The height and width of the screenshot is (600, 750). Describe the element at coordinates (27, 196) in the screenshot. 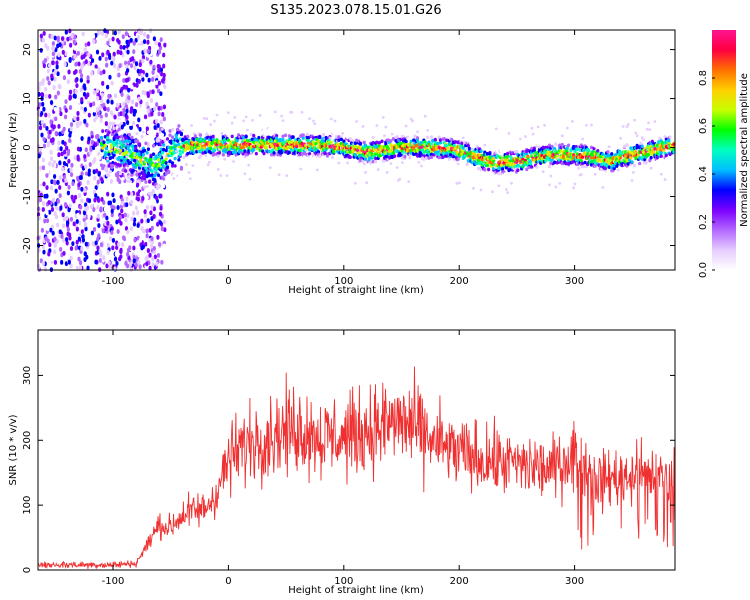

I see `y-tick-label: -10` at that location.